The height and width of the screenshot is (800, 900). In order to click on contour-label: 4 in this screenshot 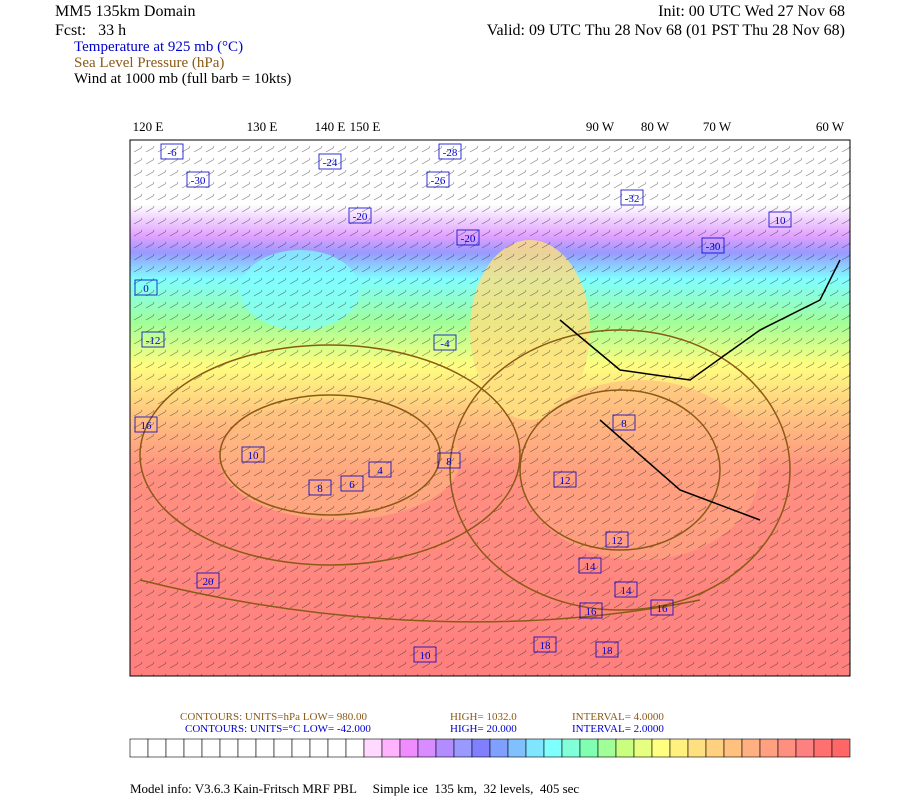, I will do `click(380, 471)`.